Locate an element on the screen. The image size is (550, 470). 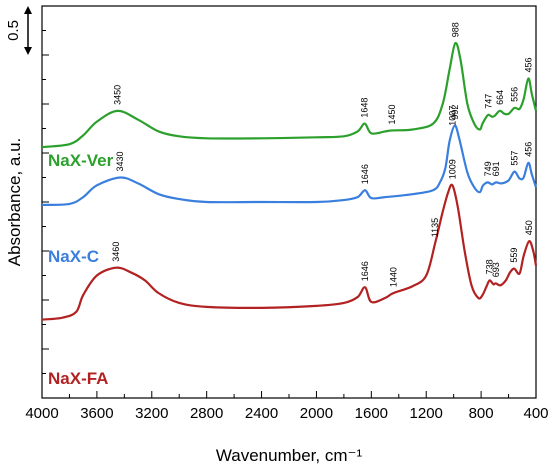
peak-label: 3430 is located at coordinates (120, 161).